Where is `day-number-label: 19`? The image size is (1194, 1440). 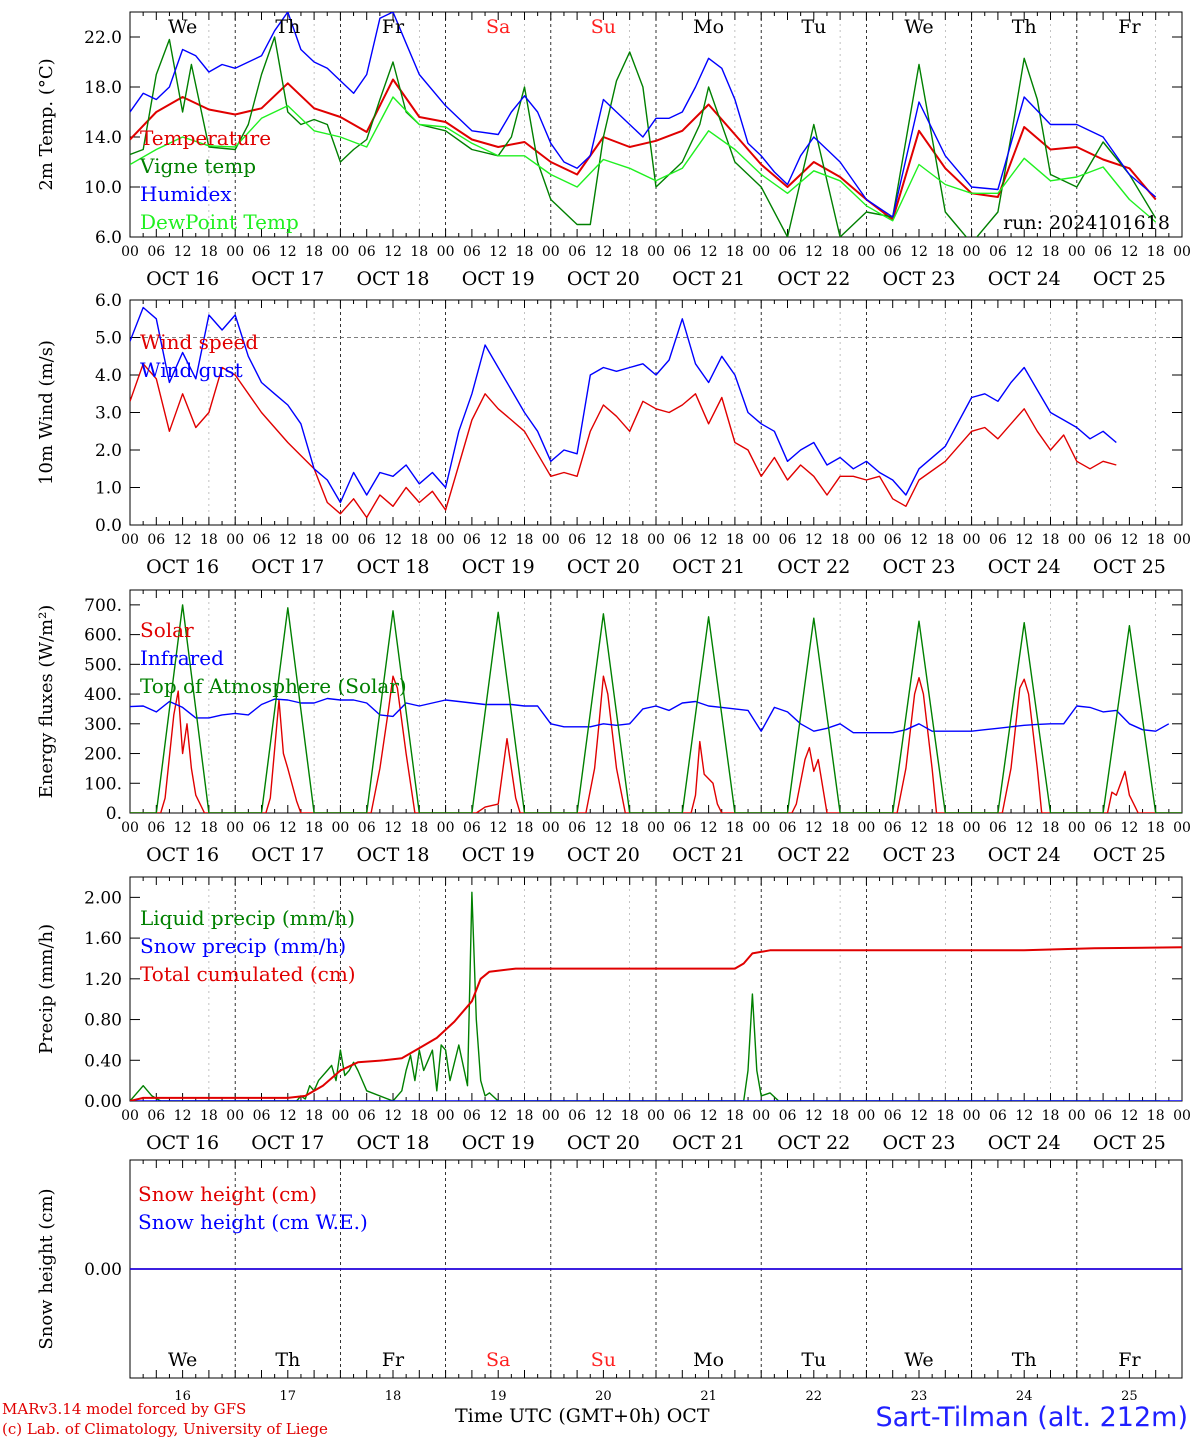
day-number-label: 19 is located at coordinates (498, 1396).